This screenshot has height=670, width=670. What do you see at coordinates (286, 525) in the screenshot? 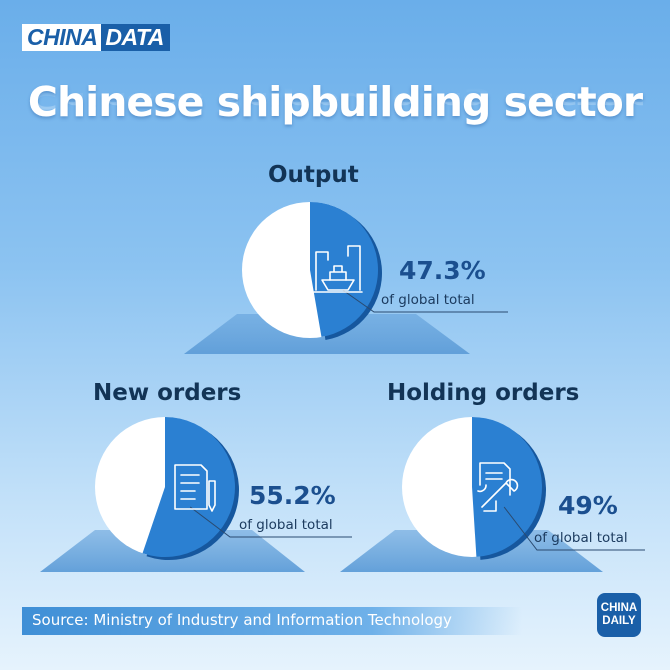
I see `note-new-orders: of global total` at bounding box center [286, 525].